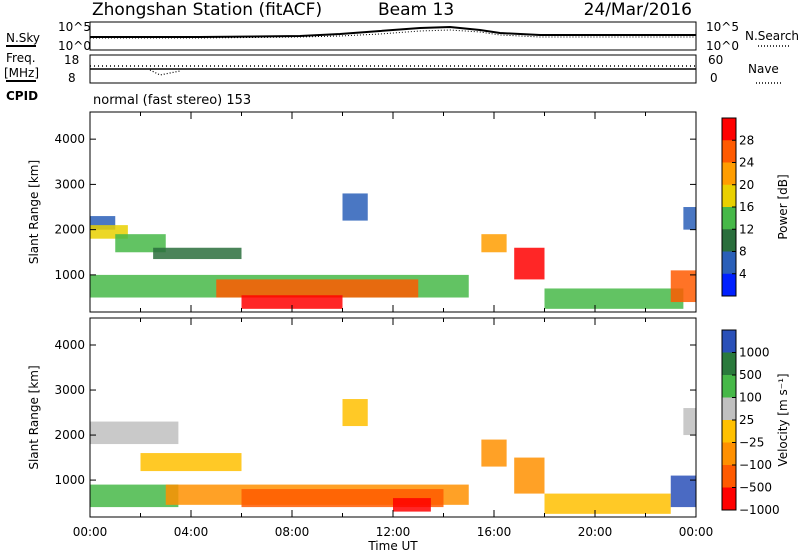  I want to click on beam-label: Beam 13, so click(416, 10).